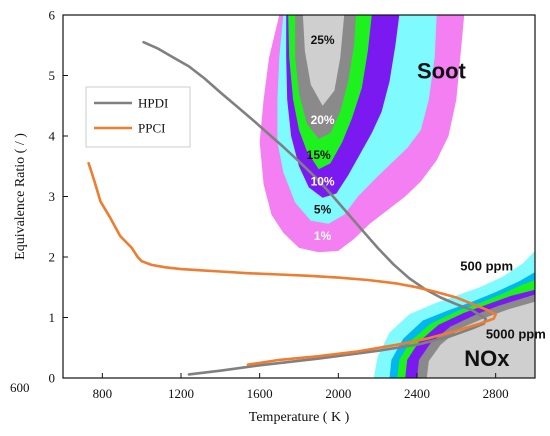  I want to click on legend-box, so click(138, 117).